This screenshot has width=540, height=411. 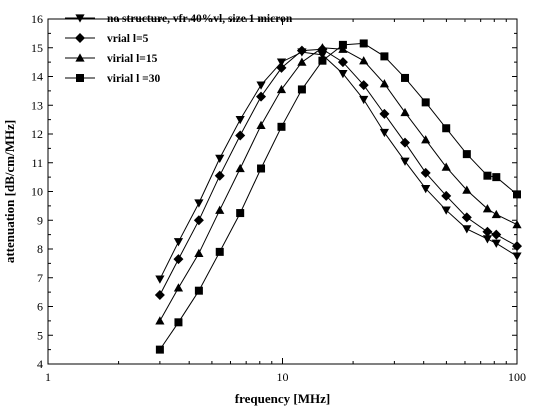 I want to click on y-tick-label: 16, so click(x=37, y=19).